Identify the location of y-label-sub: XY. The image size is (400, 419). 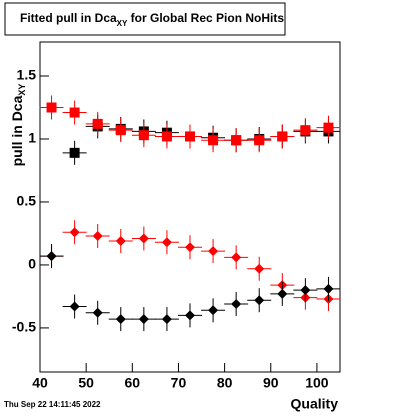
(22, 90).